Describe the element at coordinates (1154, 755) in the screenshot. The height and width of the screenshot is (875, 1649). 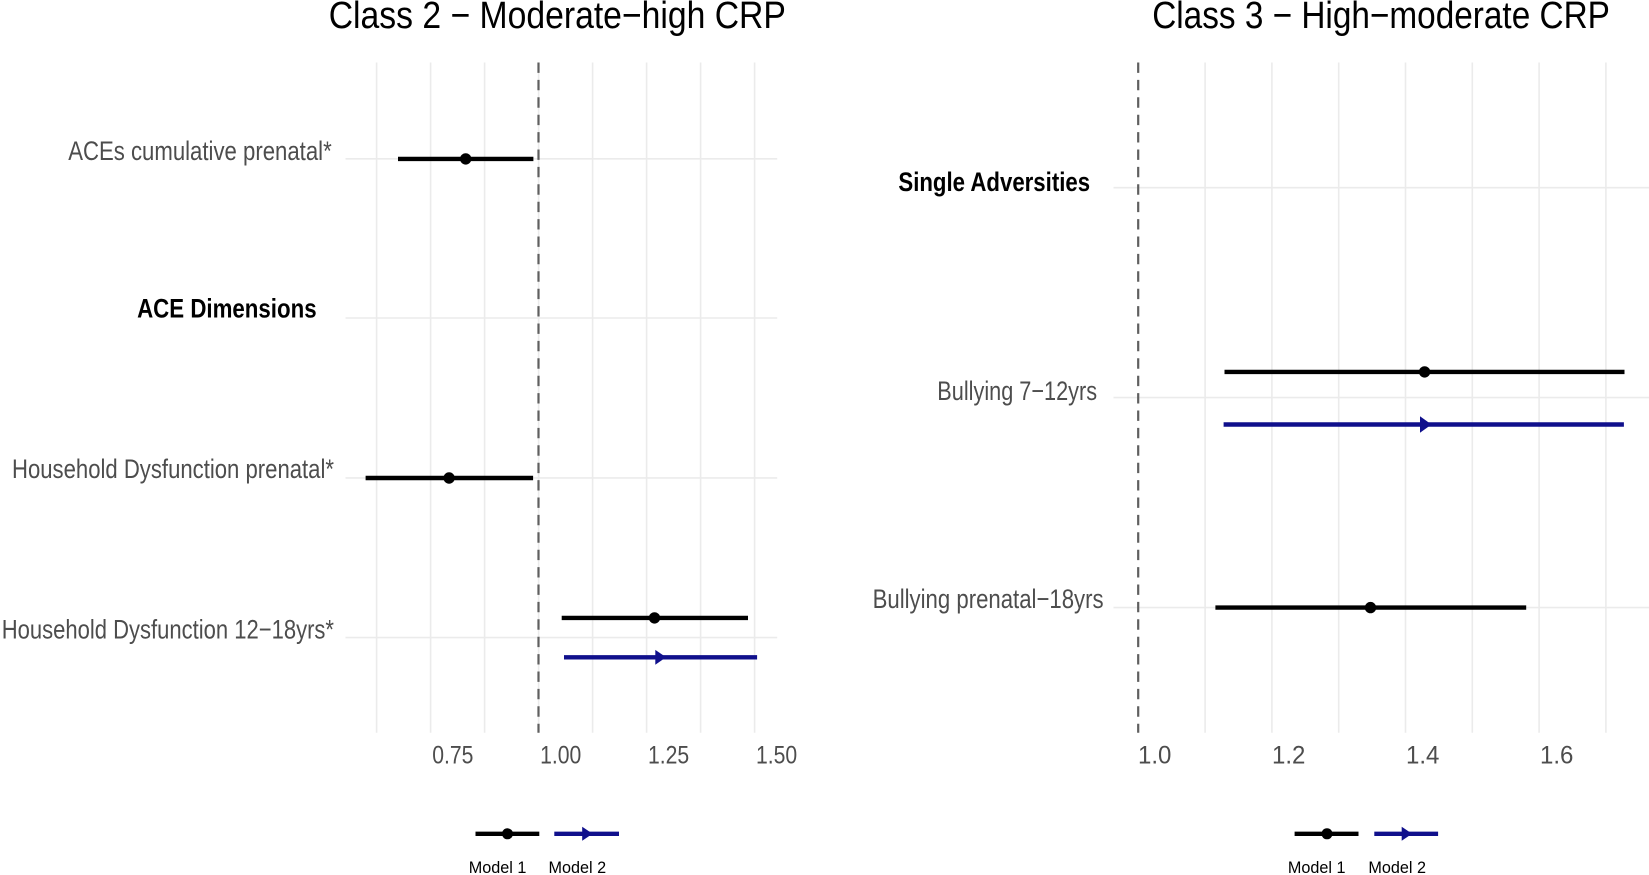
I see `svg-text: 1.0` at that location.